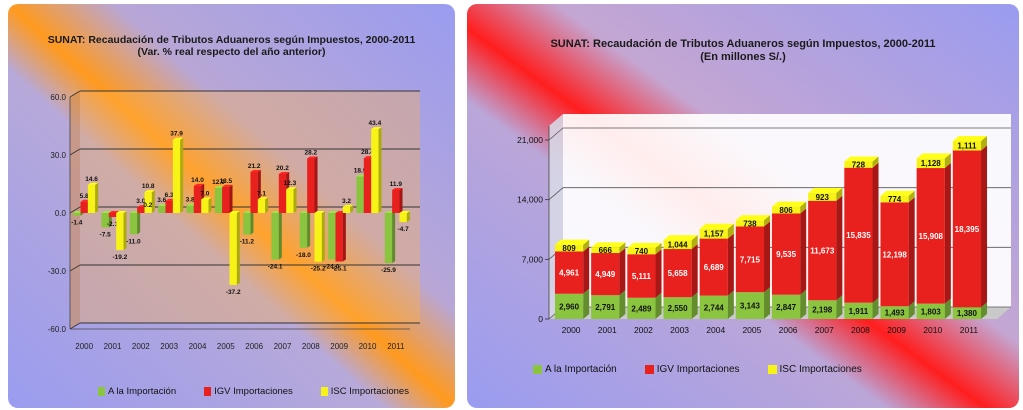  I want to click on right-data-label: 2,791, so click(605, 307).